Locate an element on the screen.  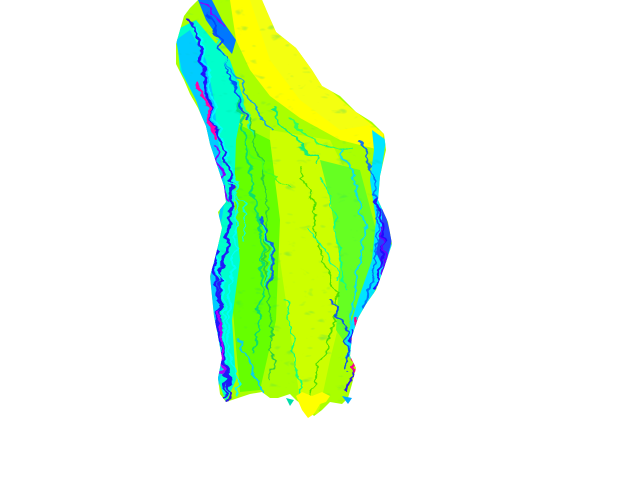
southern-edge is located at coordinates (319, 405).